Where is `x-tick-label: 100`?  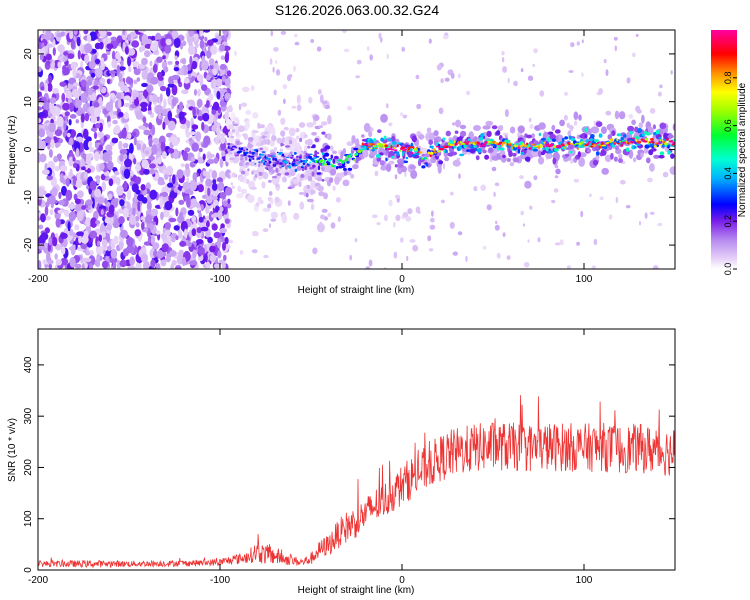 x-tick-label: 100 is located at coordinates (584, 279).